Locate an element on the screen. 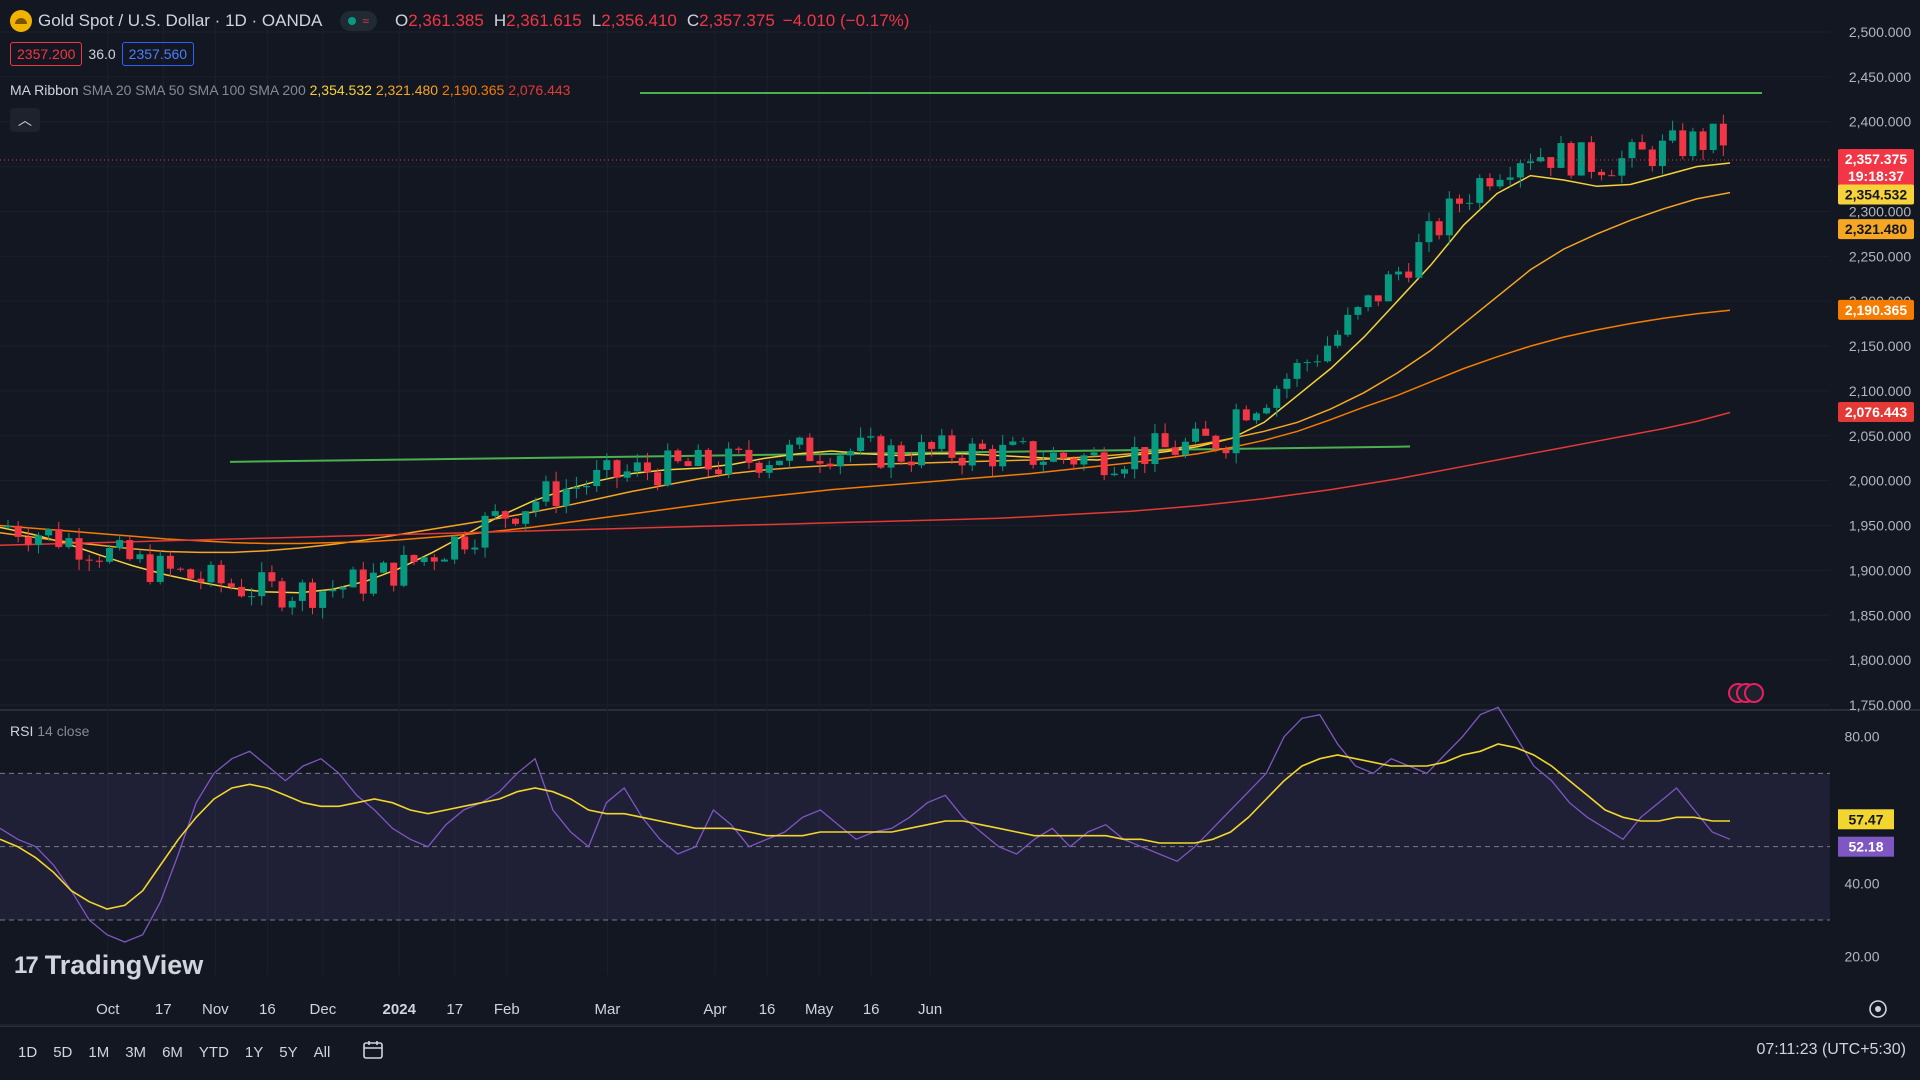 This screenshot has width=1920, height=1080. last-price-label-bg is located at coordinates (1876, 167).